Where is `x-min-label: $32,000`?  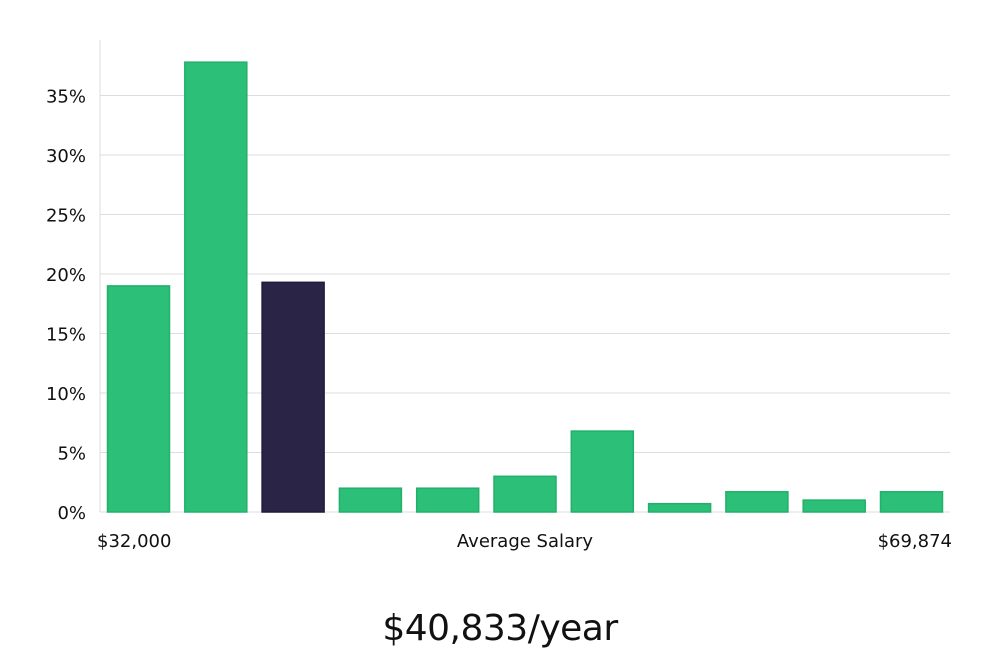
x-min-label: $32,000 is located at coordinates (134, 541).